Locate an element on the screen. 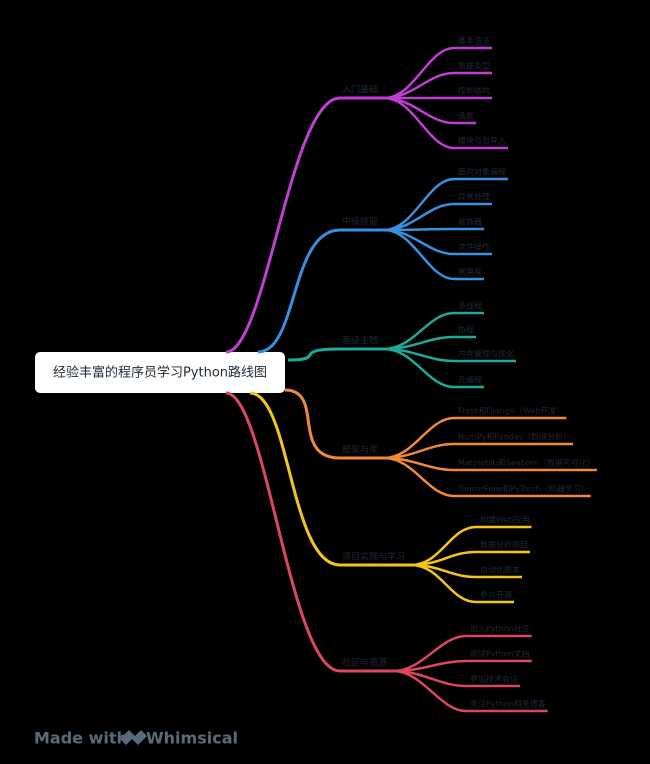 The width and height of the screenshot is (650, 764). footer-made-with: Made with is located at coordinates (81, 738).